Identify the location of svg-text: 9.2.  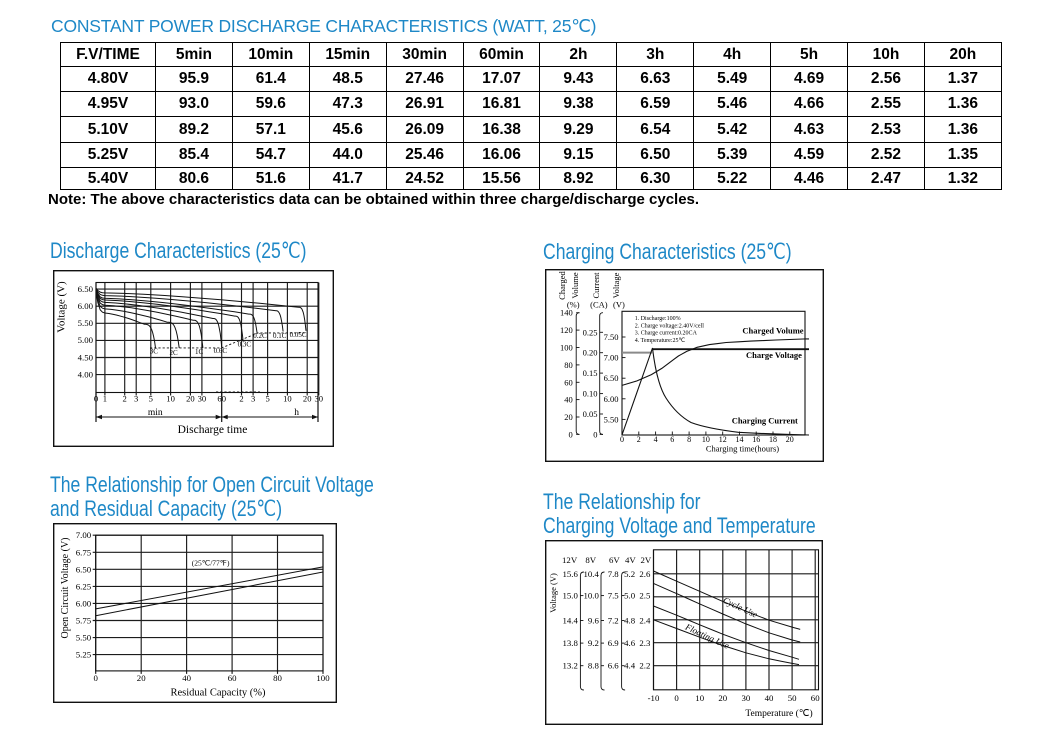
(593, 643).